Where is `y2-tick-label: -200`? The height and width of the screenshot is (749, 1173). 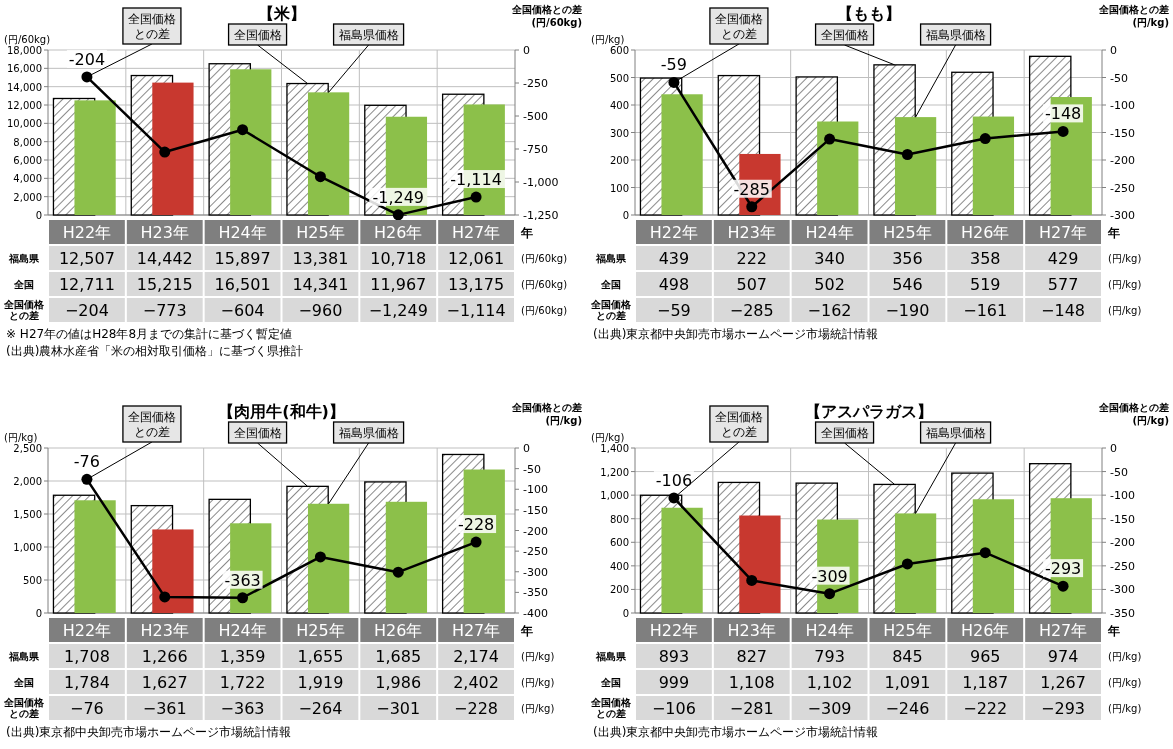 y2-tick-label: -200 is located at coordinates (535, 531).